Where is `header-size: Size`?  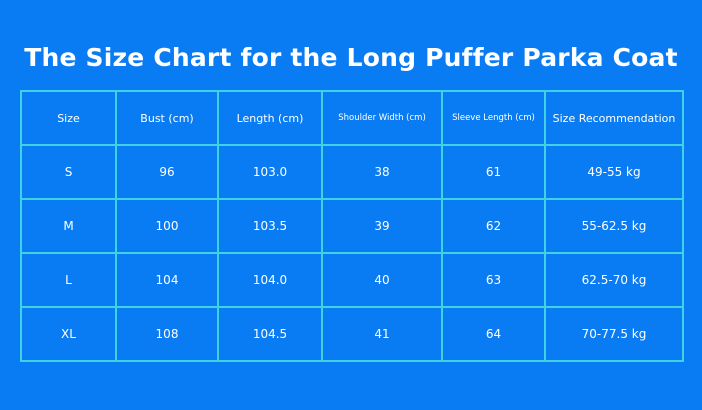 header-size: Size is located at coordinates (68, 118).